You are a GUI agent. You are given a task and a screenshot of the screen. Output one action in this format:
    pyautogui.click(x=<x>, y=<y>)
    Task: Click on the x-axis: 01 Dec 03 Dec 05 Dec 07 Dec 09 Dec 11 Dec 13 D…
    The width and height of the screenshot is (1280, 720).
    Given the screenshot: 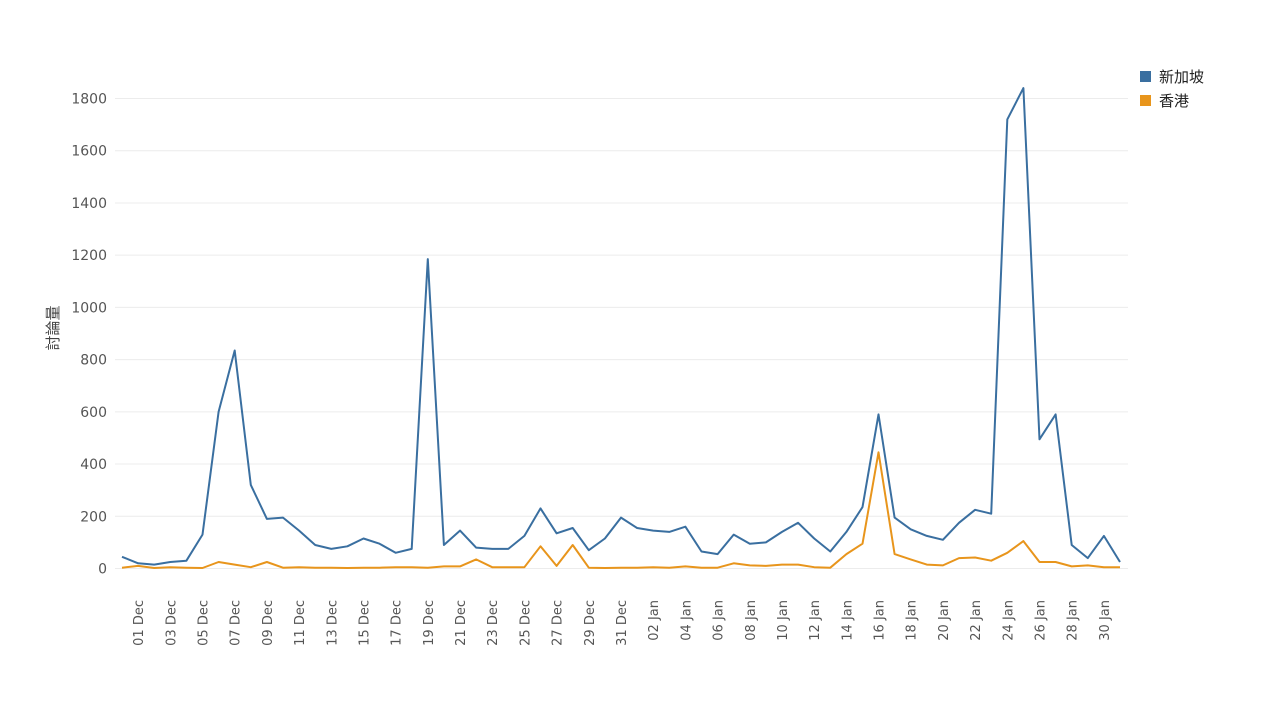 What is the action you would take?
    pyautogui.click(x=622, y=623)
    